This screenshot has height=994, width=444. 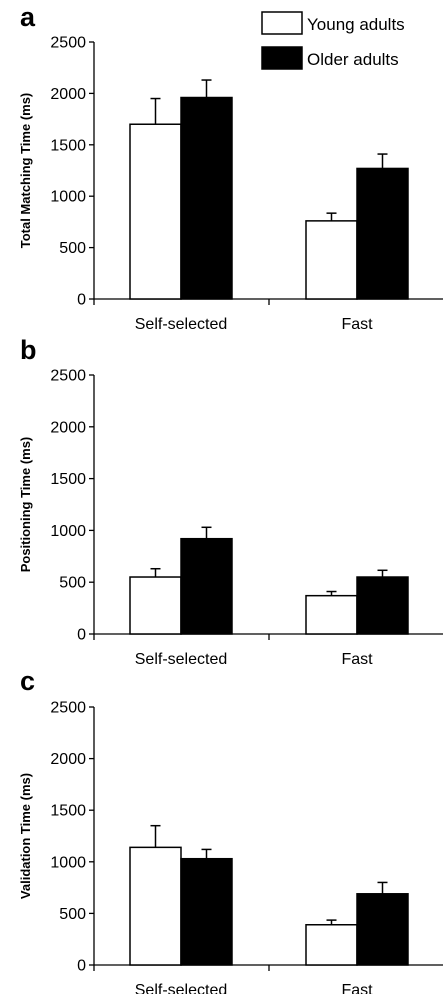 I want to click on y-axis-label: Positioning Time (ms), so click(x=25, y=505).